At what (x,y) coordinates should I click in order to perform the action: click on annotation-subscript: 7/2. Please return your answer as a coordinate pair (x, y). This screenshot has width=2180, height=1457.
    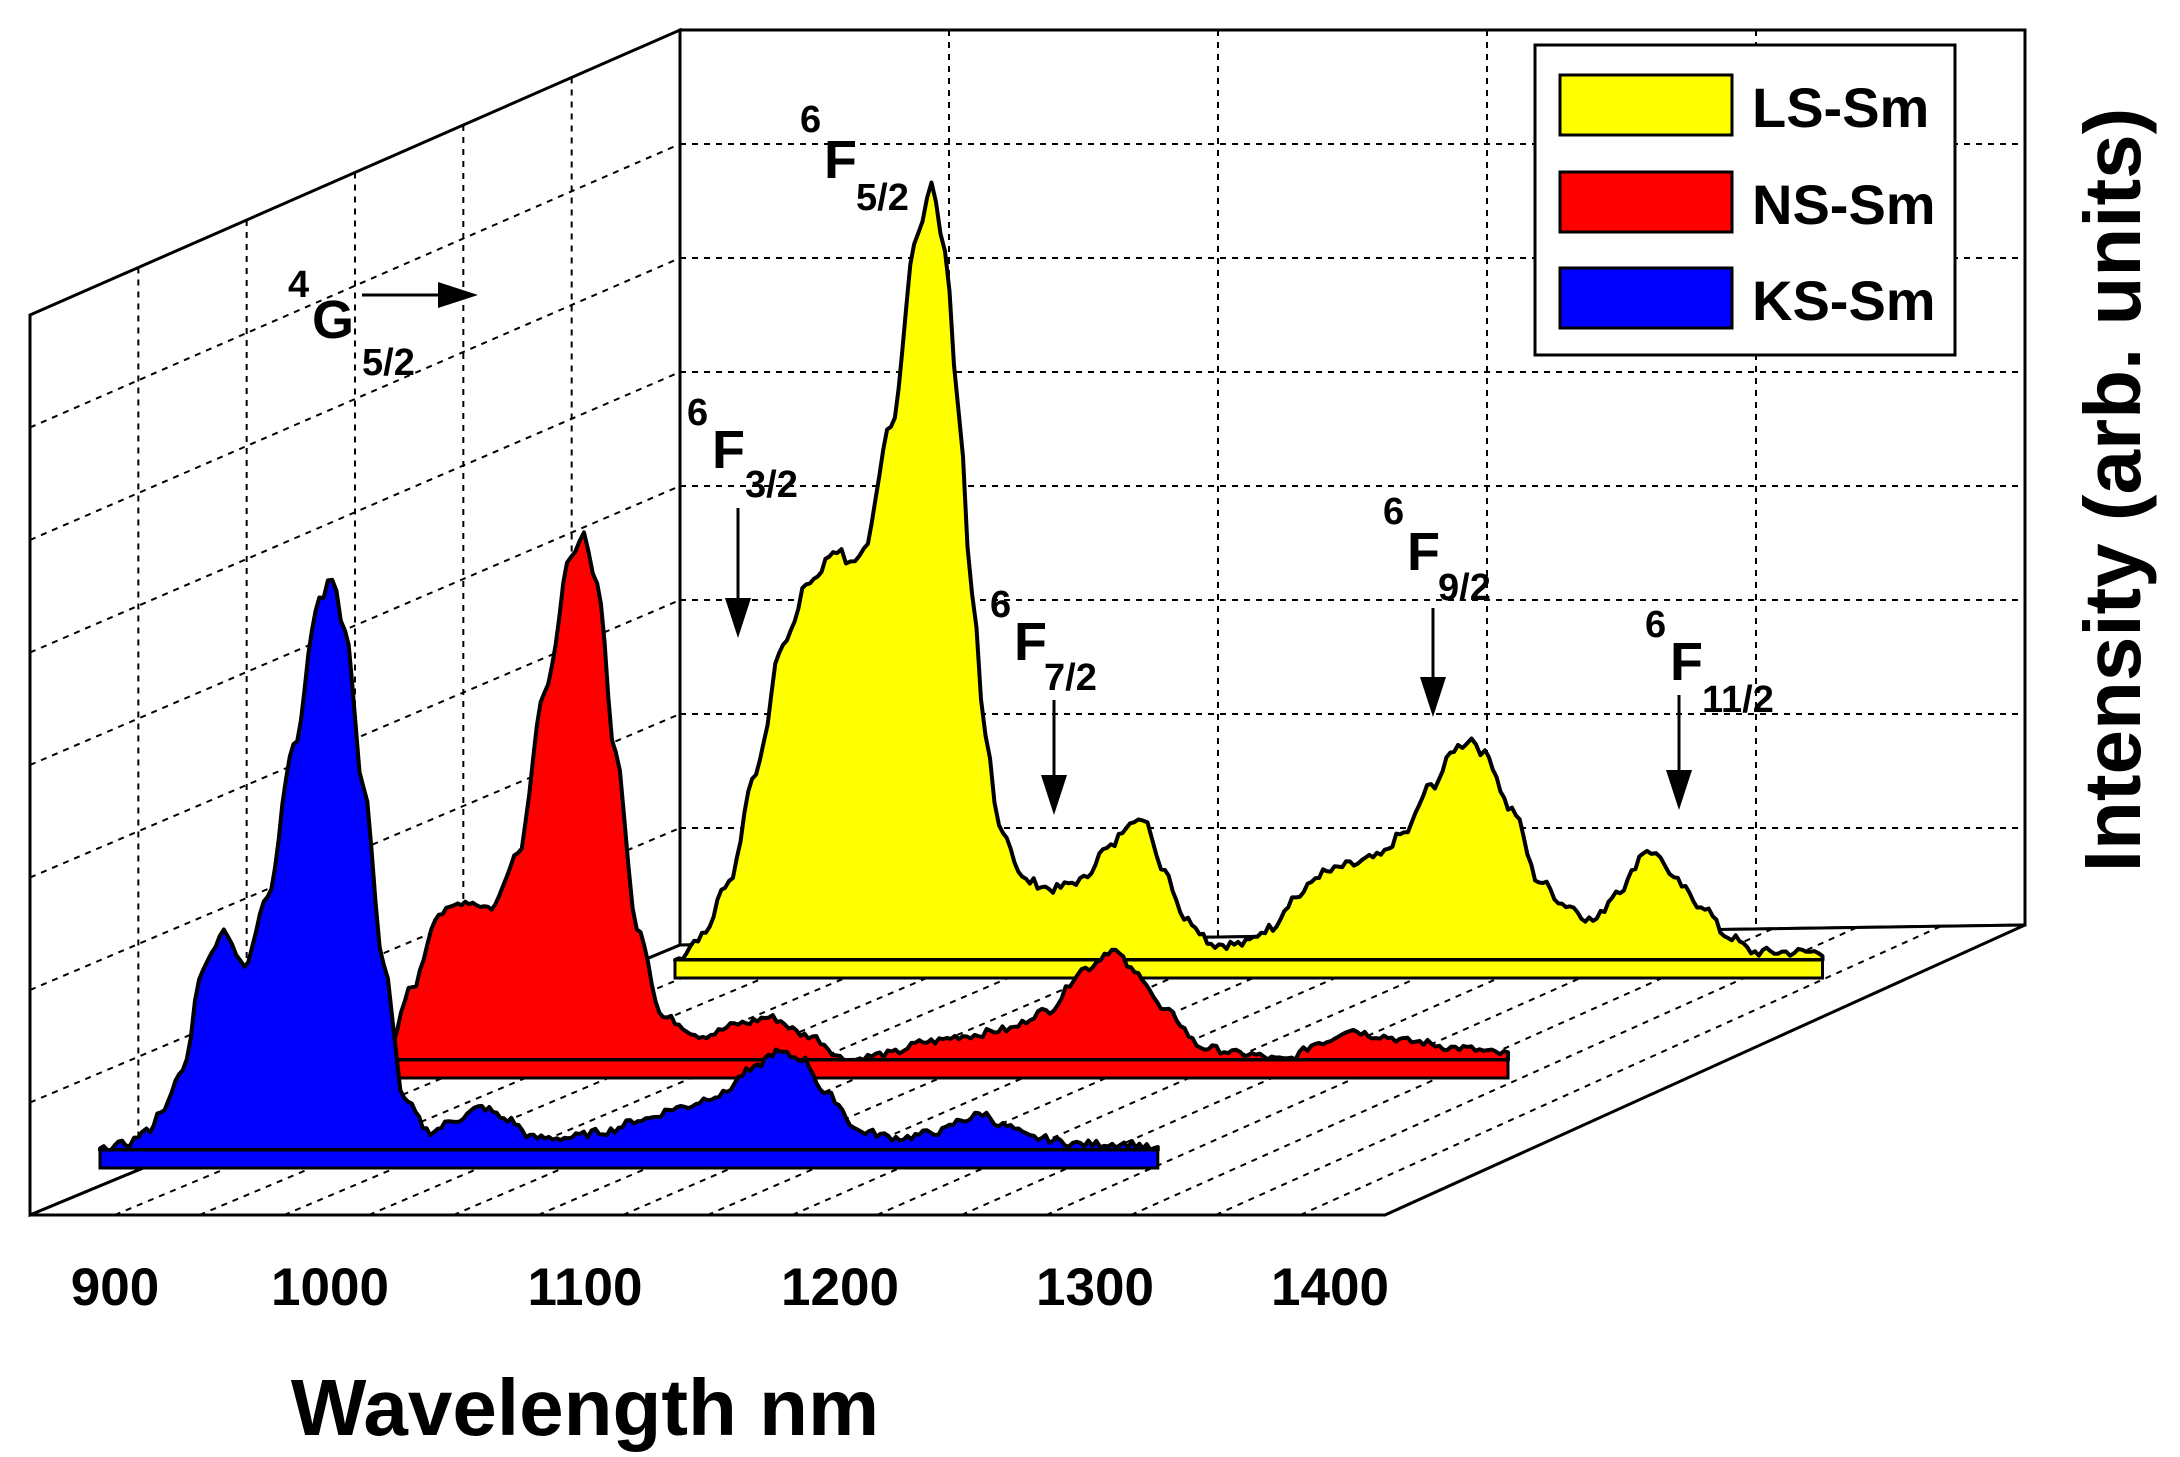
    Looking at the image, I should click on (1070, 678).